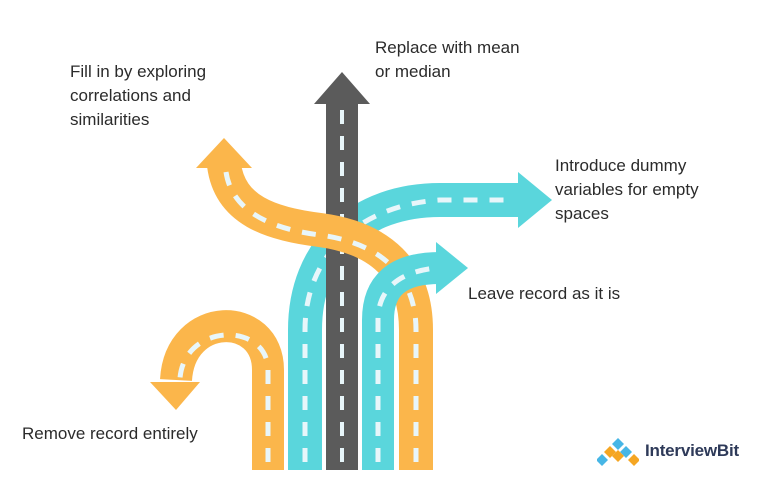 This screenshot has width=770, height=486. I want to click on label-line: variables for empty, so click(627, 189).